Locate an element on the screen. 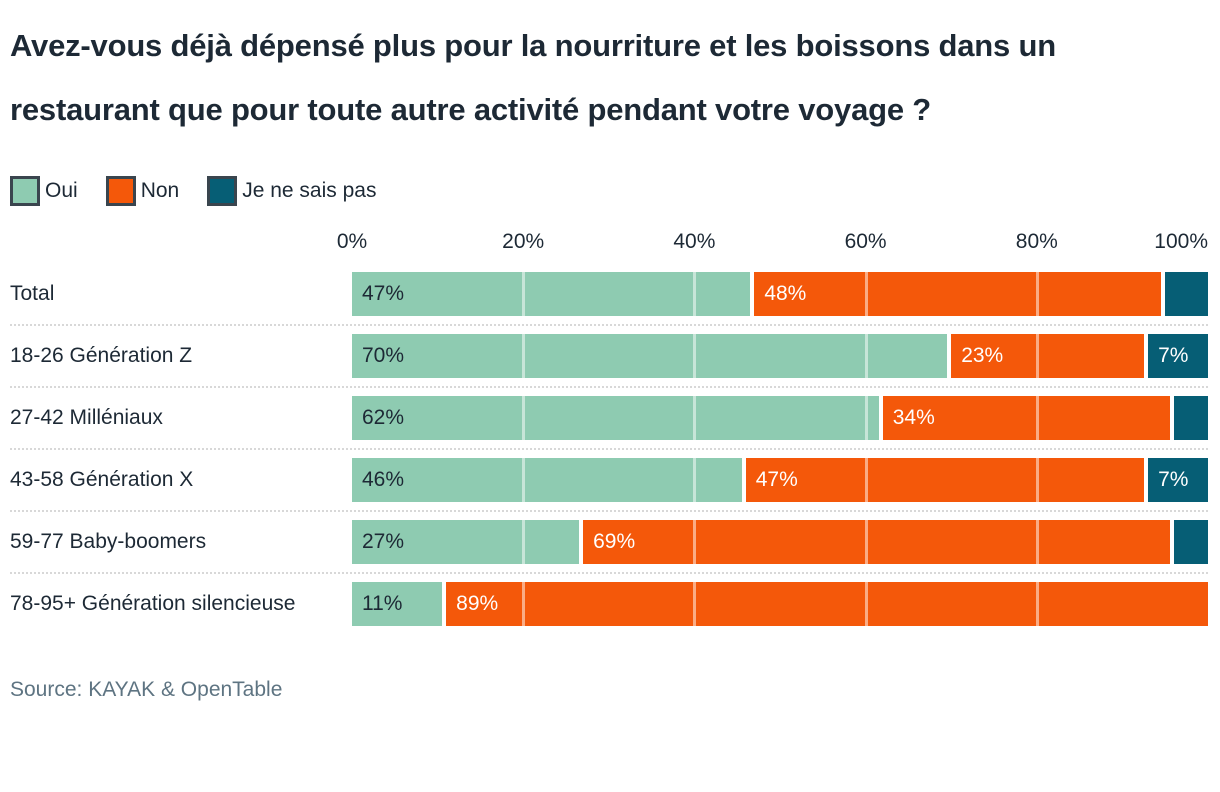  bar-segment-non: 34% is located at coordinates (1026, 418).